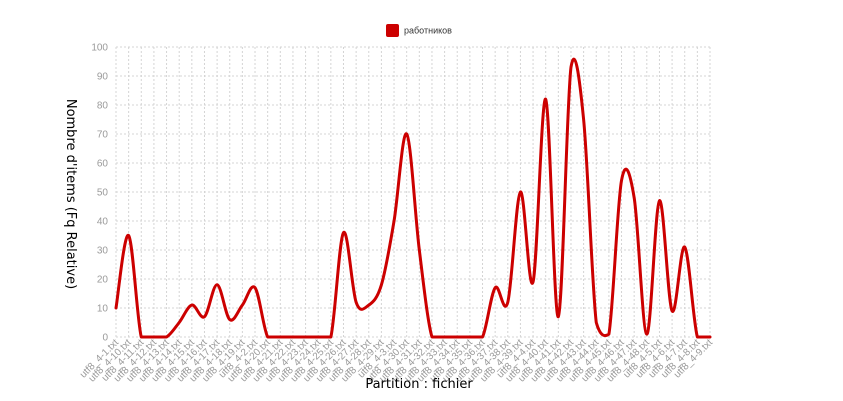  I want to click on y-tick-label: 40, so click(103, 222).